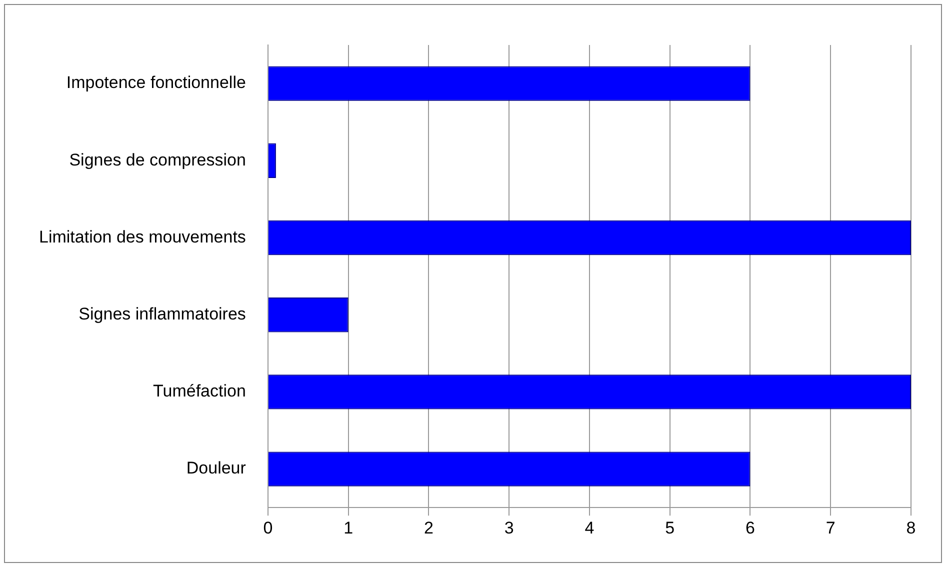 Image resolution: width=948 pixels, height=569 pixels. What do you see at coordinates (589, 528) in the screenshot?
I see `x-tick-label: 4` at bounding box center [589, 528].